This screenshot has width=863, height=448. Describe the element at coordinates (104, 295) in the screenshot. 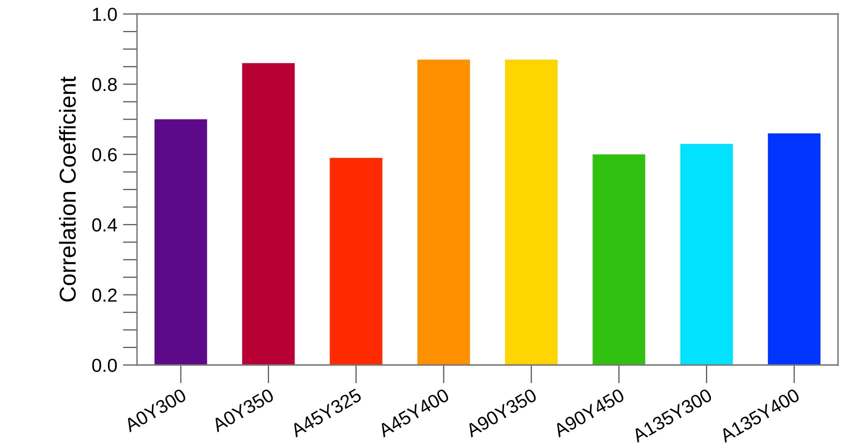

I see `y-tick-label: 0.2` at that location.